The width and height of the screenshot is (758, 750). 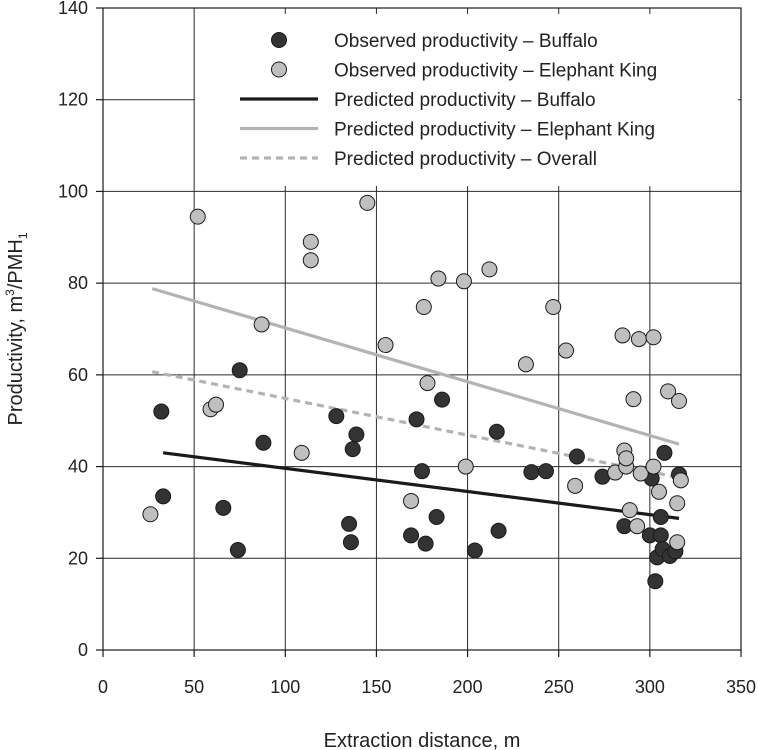 I want to click on y-tick-label: 60, so click(x=78, y=375).